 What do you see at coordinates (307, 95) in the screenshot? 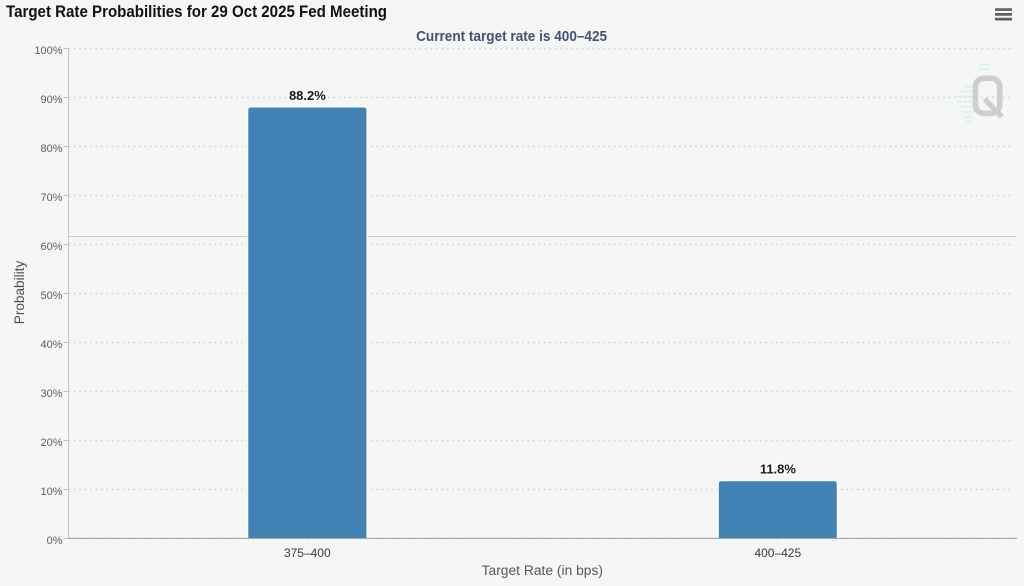
I see `svg-text: 88.2%` at bounding box center [307, 95].